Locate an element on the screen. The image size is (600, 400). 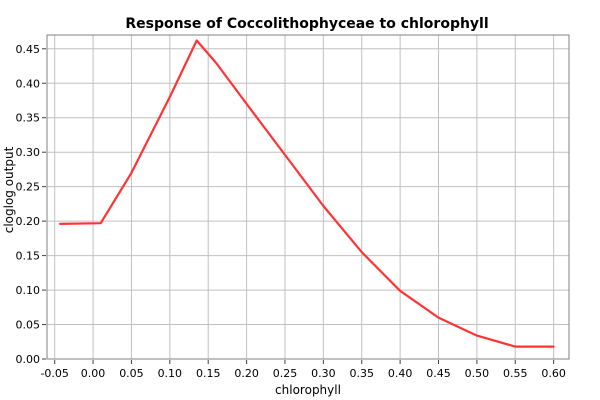
x-tick-label: 0.55 is located at coordinates (515, 373).